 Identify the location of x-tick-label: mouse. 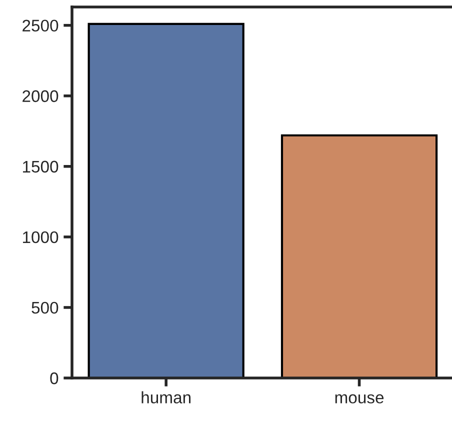
(359, 399).